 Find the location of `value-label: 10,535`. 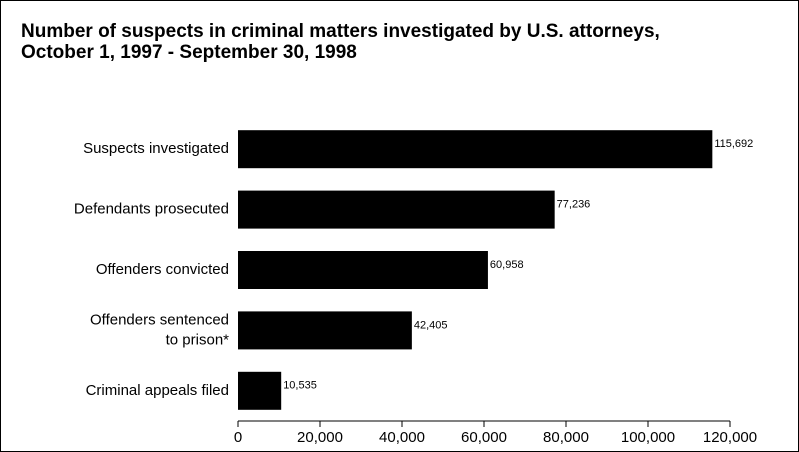

value-label: 10,535 is located at coordinates (300, 386).